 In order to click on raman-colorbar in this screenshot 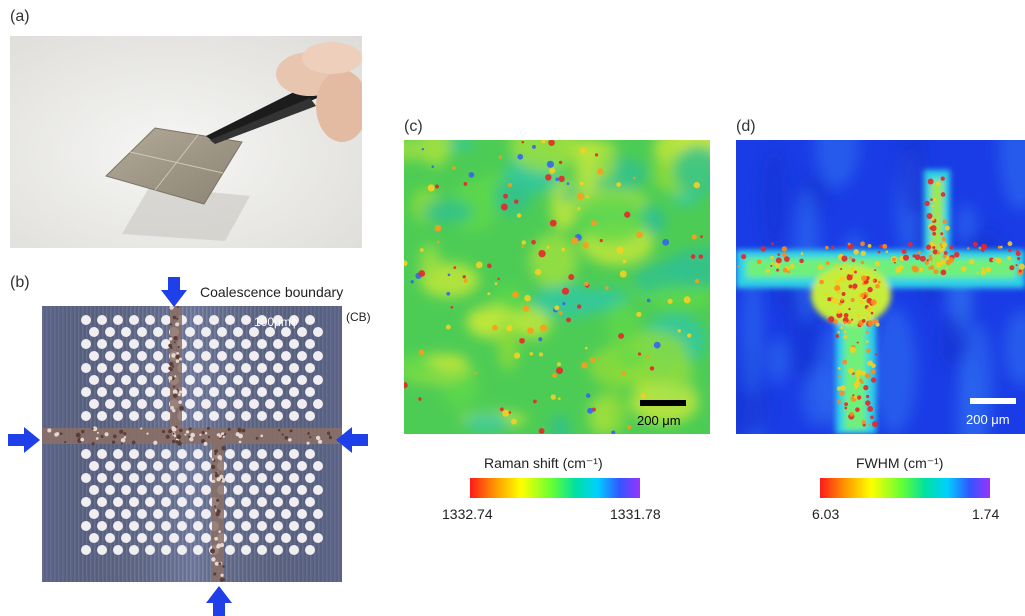, I will do `click(555, 488)`.